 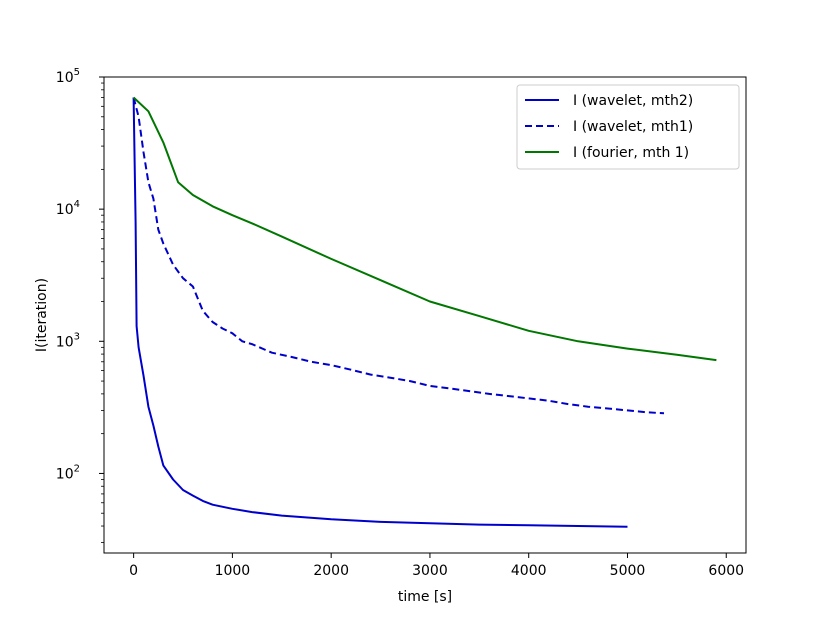 I want to click on legend-label: I (wavelet, mth2), so click(x=633, y=101).